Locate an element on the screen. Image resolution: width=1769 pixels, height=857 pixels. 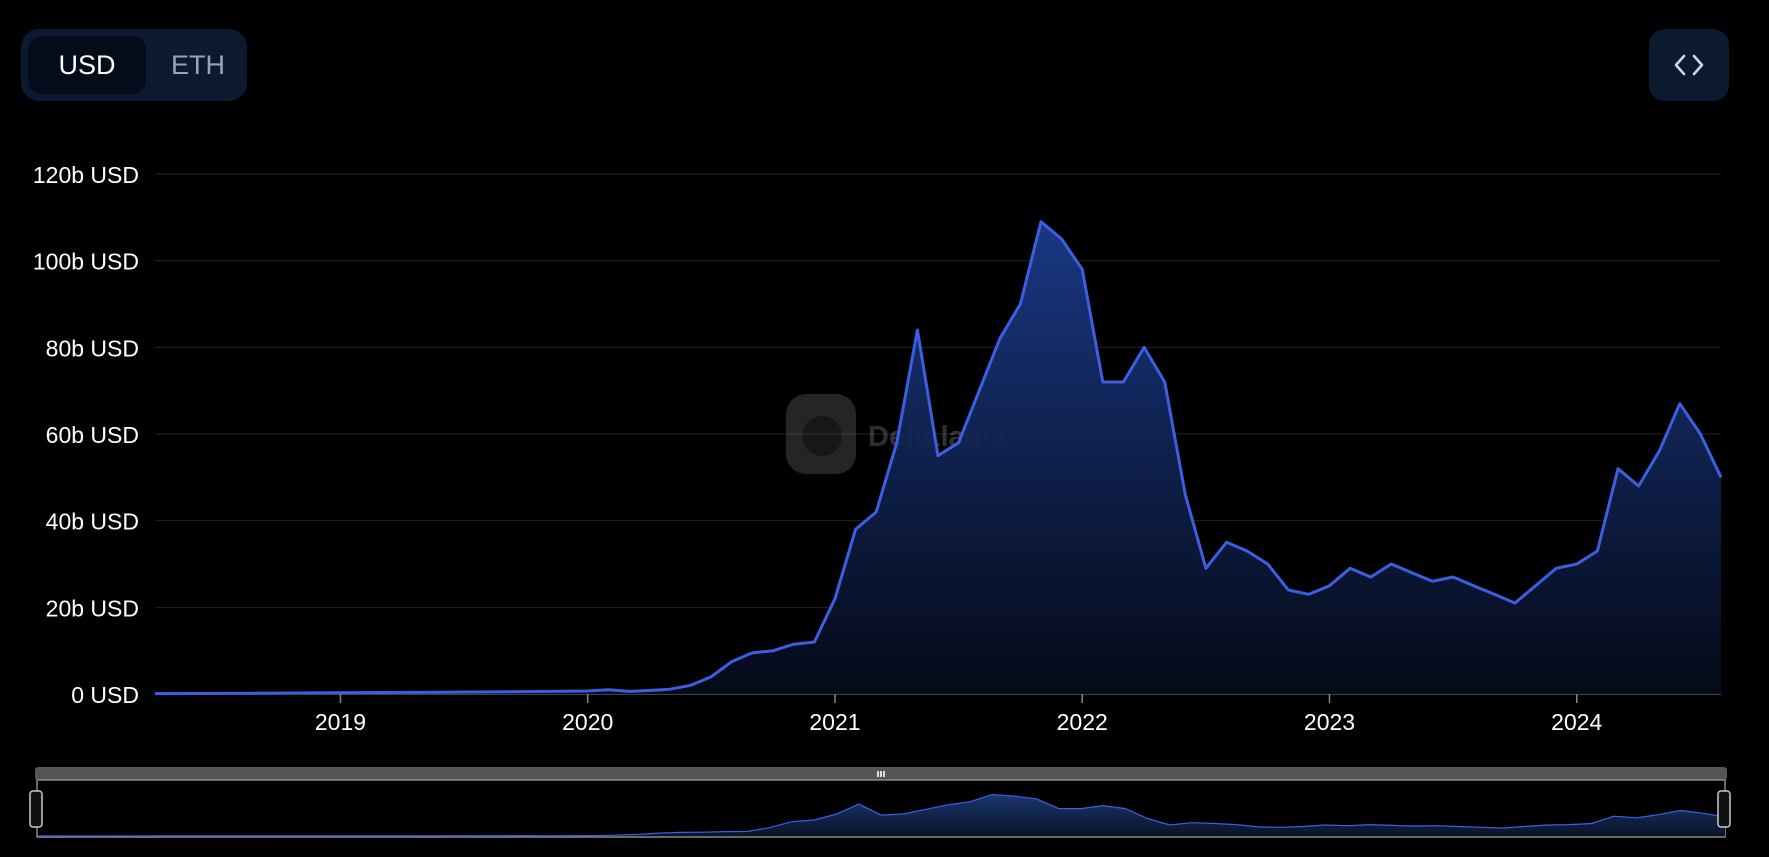
x-tick-label: 2024 is located at coordinates (1576, 722).